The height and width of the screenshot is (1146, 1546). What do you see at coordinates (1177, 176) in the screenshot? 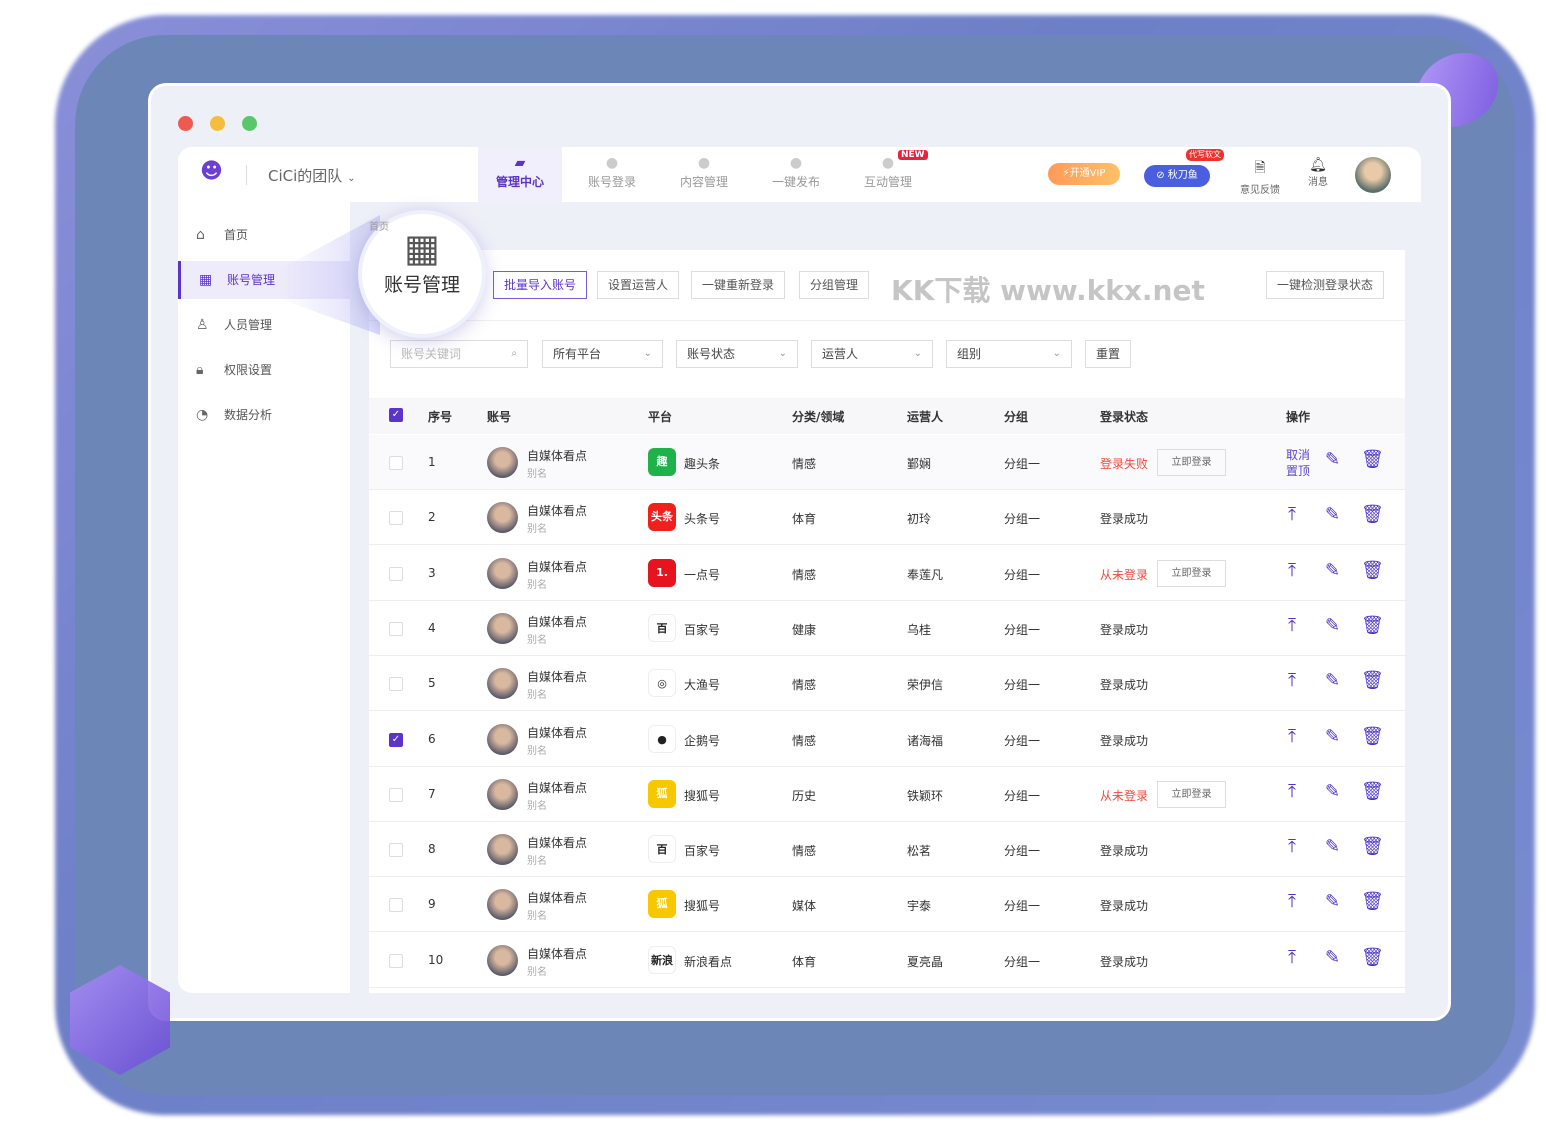
I see `qiudaoyu-button: ⊘ 秋刀鱼` at bounding box center [1177, 176].